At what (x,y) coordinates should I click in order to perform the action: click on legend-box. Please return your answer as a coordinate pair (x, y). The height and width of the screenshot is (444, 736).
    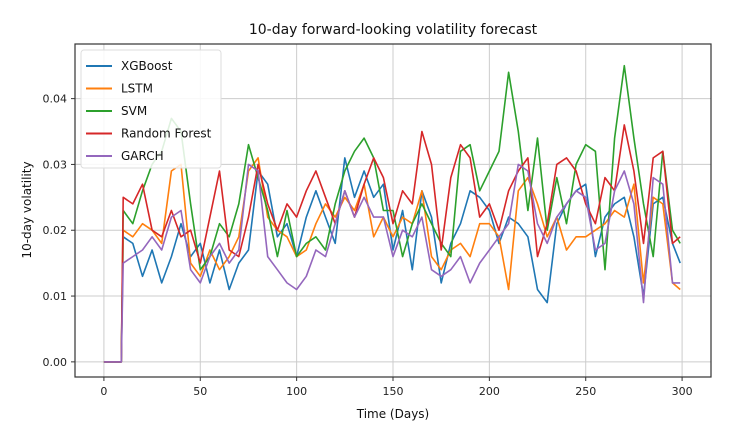
    Looking at the image, I should click on (151, 109).